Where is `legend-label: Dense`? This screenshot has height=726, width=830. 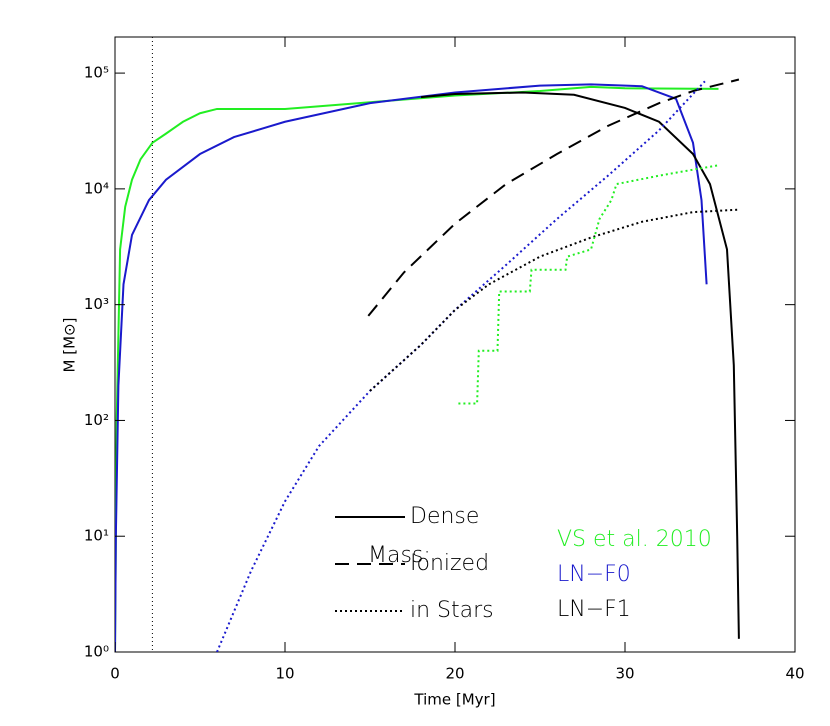
legend-label: Dense is located at coordinates (444, 516).